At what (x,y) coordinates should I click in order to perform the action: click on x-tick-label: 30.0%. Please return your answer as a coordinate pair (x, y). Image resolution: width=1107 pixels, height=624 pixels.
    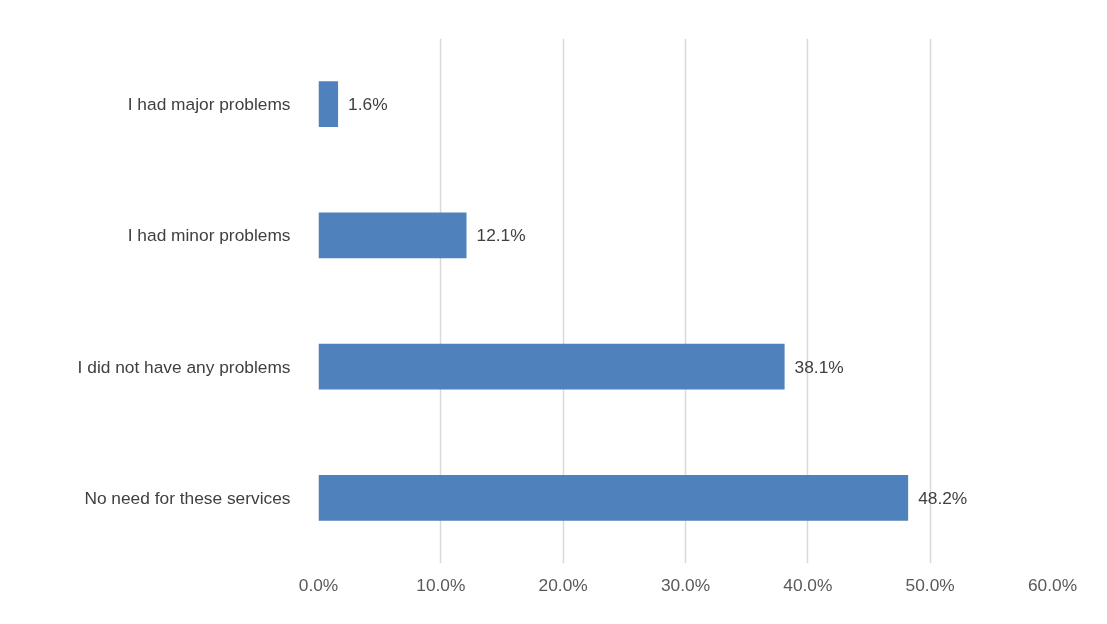
    Looking at the image, I should click on (685, 584).